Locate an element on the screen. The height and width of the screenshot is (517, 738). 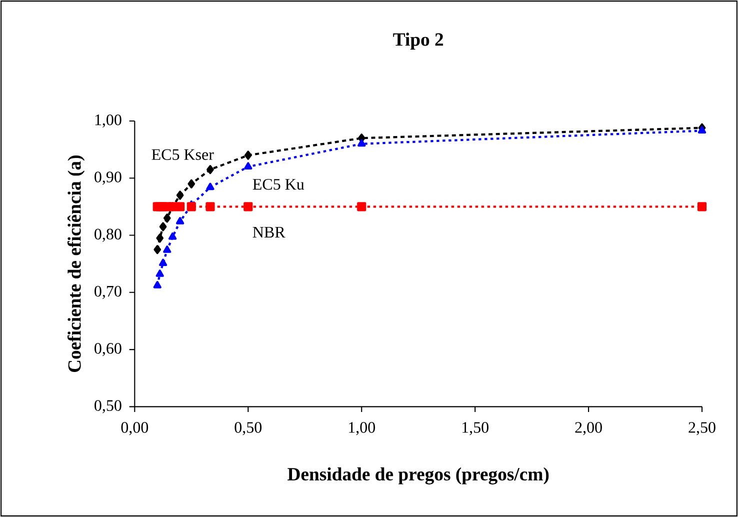
x-tick-label: 0,50 is located at coordinates (248, 429).